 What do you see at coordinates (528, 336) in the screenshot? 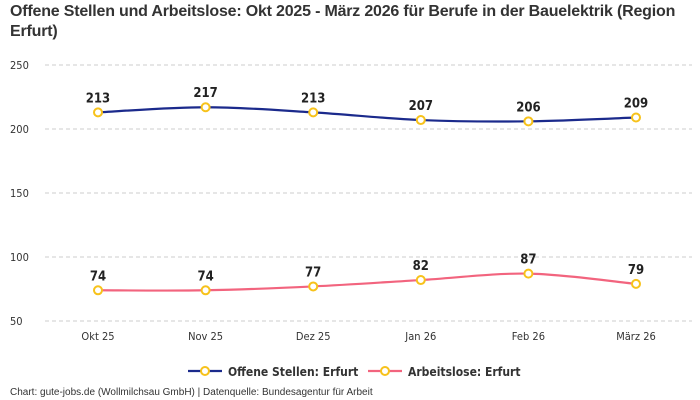
I see `x-tick-label: Feb 26` at bounding box center [528, 336].